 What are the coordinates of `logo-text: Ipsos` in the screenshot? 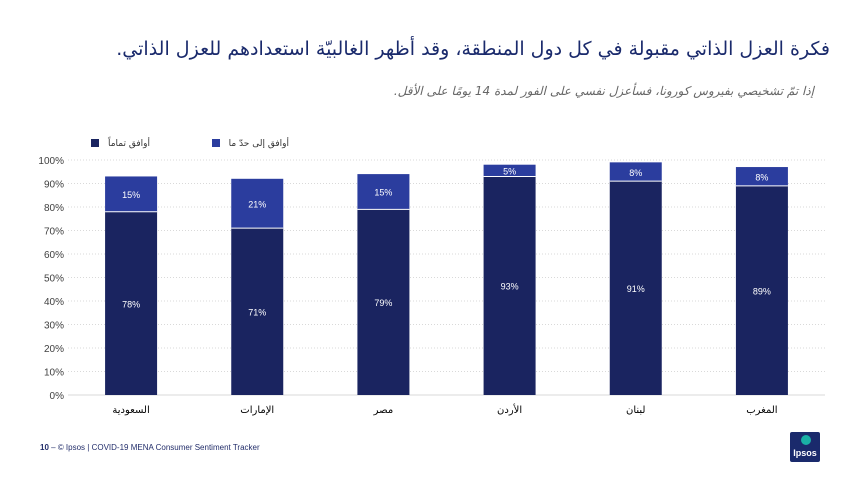 It's located at (805, 453).